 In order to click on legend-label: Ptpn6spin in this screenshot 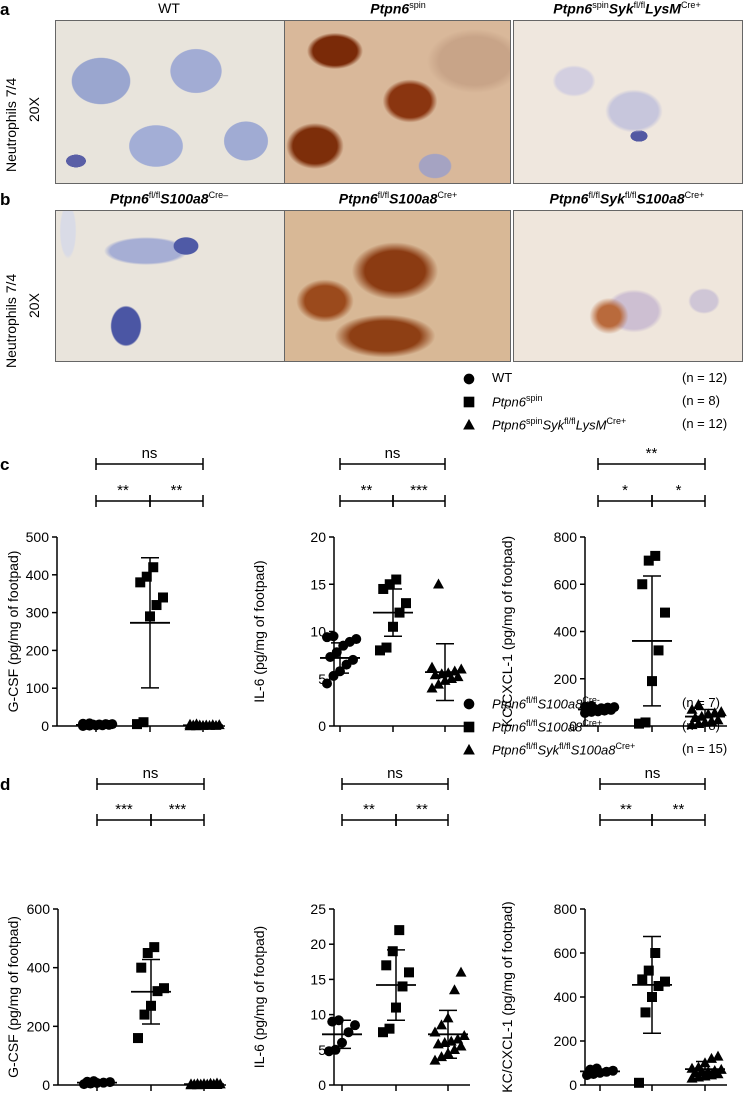, I will do `click(517, 401)`.